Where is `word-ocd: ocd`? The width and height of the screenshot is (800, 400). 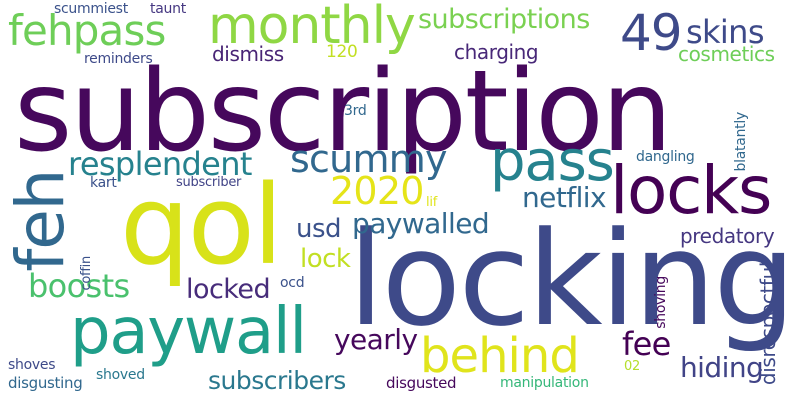 word-ocd: ocd is located at coordinates (292, 283).